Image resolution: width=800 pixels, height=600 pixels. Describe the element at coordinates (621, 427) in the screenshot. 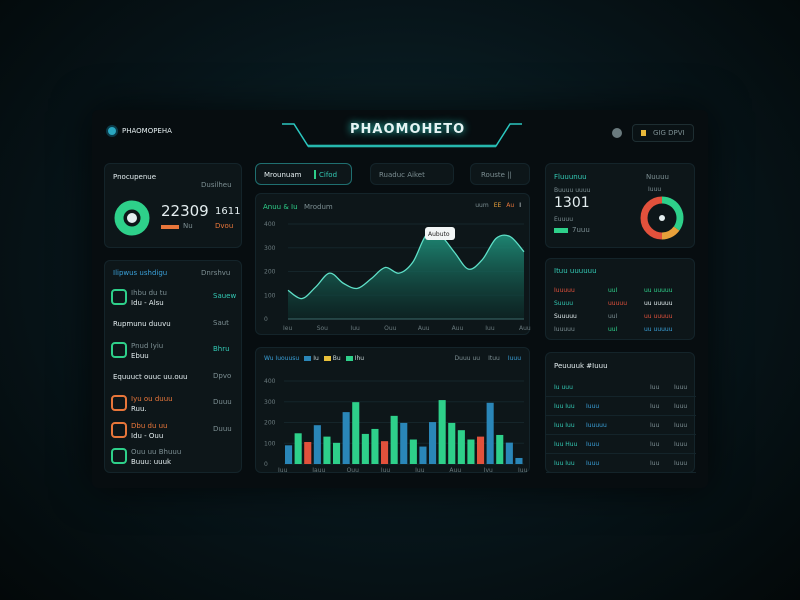

I see `table-row: Iuu Iuu Iuuuuu Iuu Iuuu` at that location.